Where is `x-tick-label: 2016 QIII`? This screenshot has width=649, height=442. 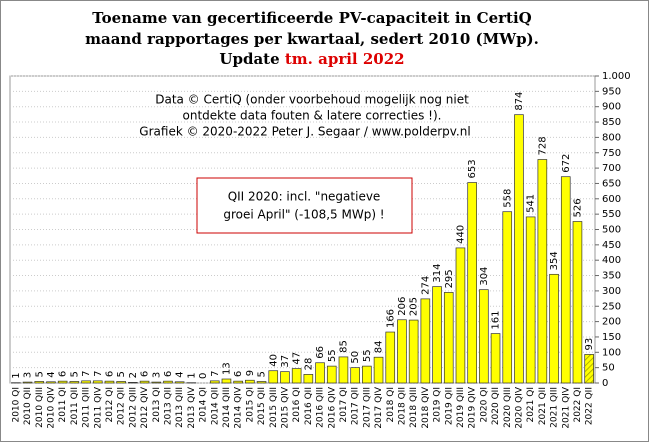 x-tick-label: 2016 QIII is located at coordinates (321, 407).